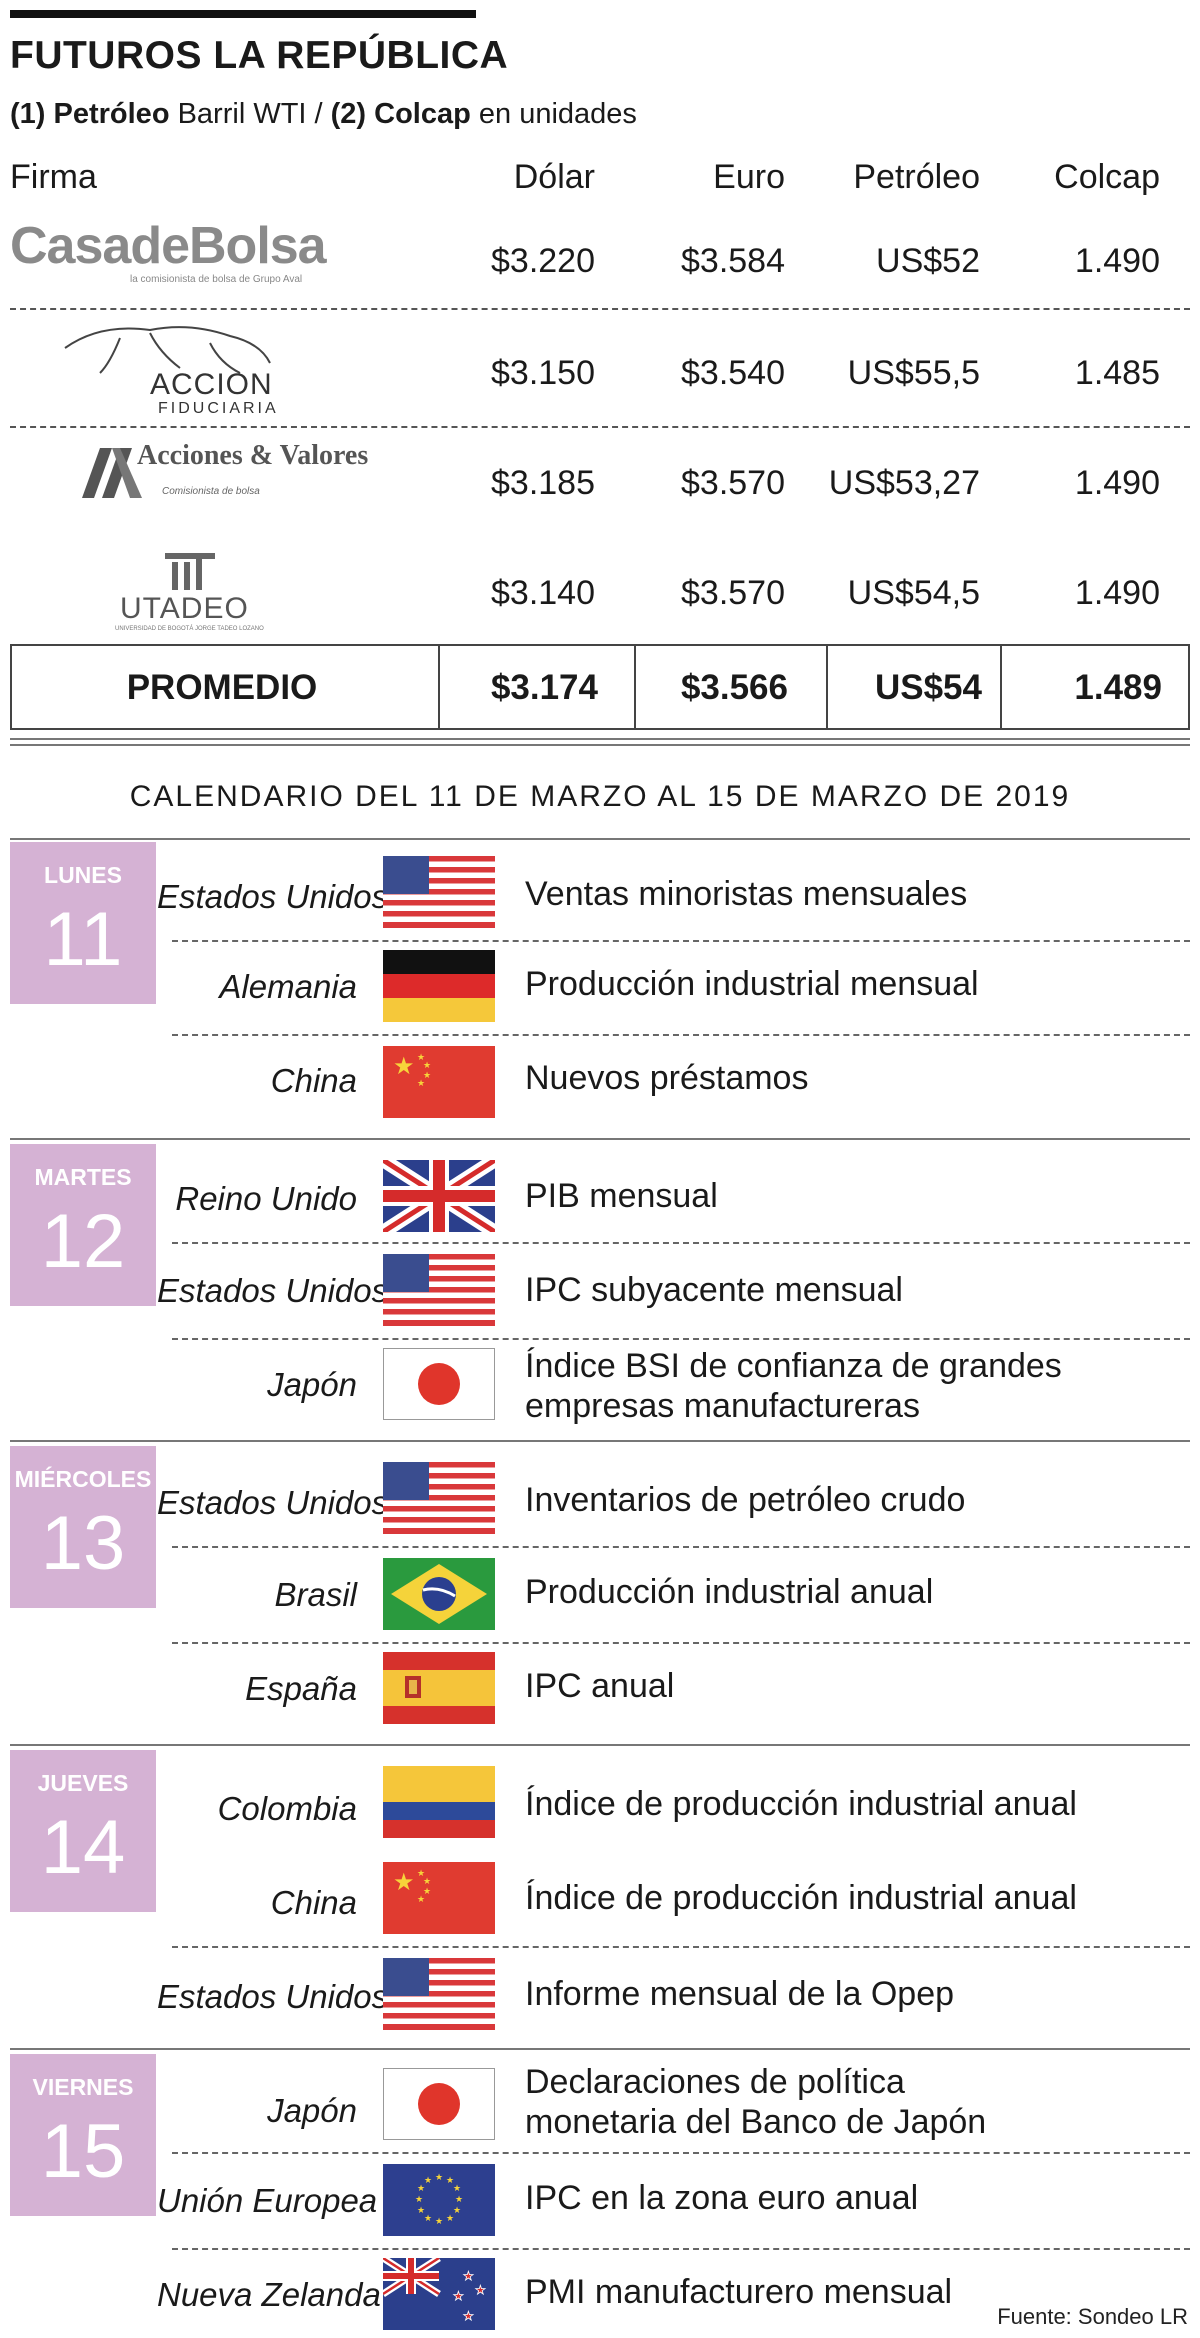  I want to click on cell-petroleo: US$55,5, so click(913, 373).